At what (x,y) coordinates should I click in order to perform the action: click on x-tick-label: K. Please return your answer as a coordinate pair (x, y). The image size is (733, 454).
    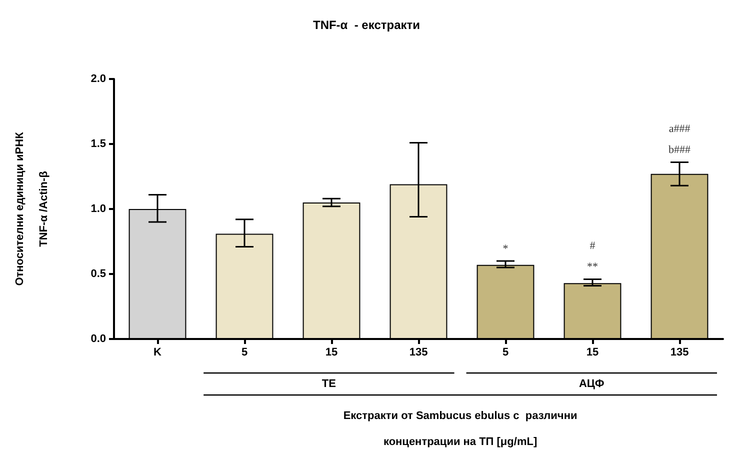
    Looking at the image, I should click on (158, 352).